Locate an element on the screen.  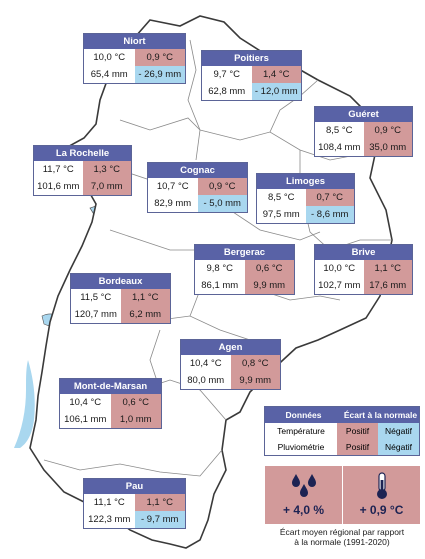
thermometer-icon is located at coordinates (381, 485).